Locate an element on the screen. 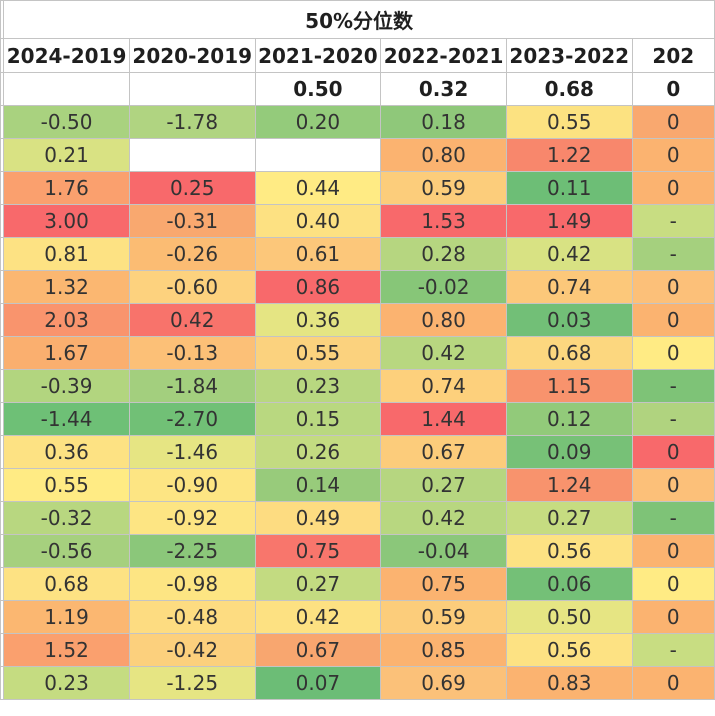 The height and width of the screenshot is (716, 715). value-cell: 1.15 is located at coordinates (569, 386).